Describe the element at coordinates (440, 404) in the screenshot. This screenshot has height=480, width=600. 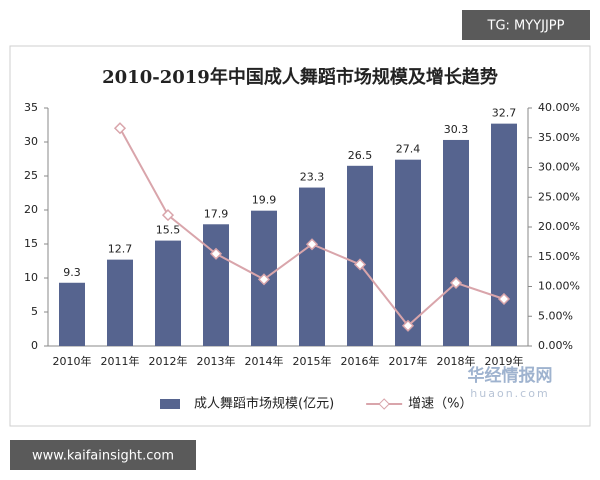
I see `legend-label: 增速（%）` at that location.